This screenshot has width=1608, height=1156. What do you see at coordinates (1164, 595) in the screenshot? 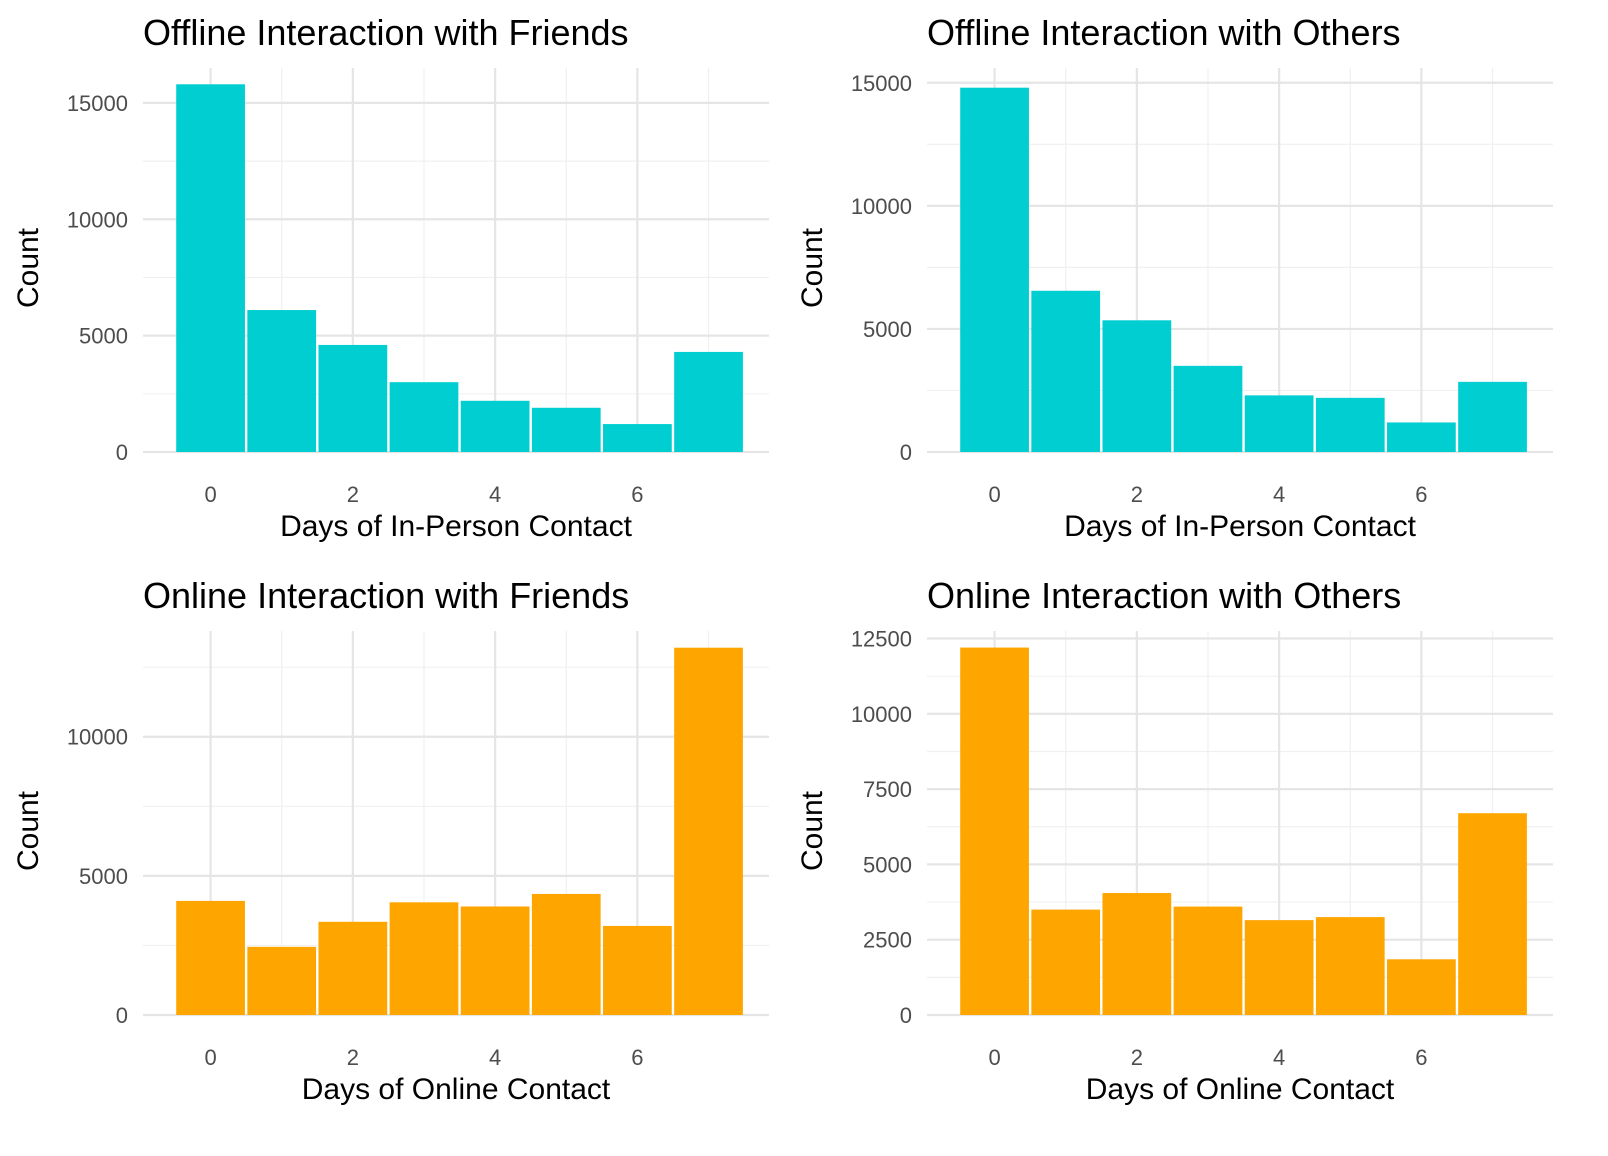
I see `chart-title: Online Interaction with Others` at bounding box center [1164, 595].